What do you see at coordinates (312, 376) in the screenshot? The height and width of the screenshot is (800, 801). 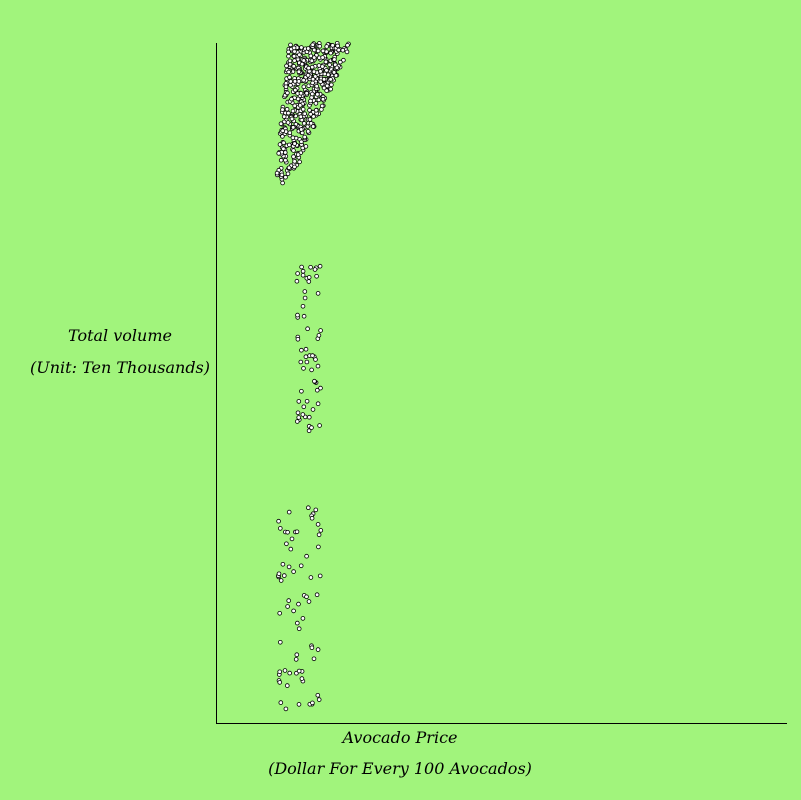 I see `points-layer` at bounding box center [312, 376].